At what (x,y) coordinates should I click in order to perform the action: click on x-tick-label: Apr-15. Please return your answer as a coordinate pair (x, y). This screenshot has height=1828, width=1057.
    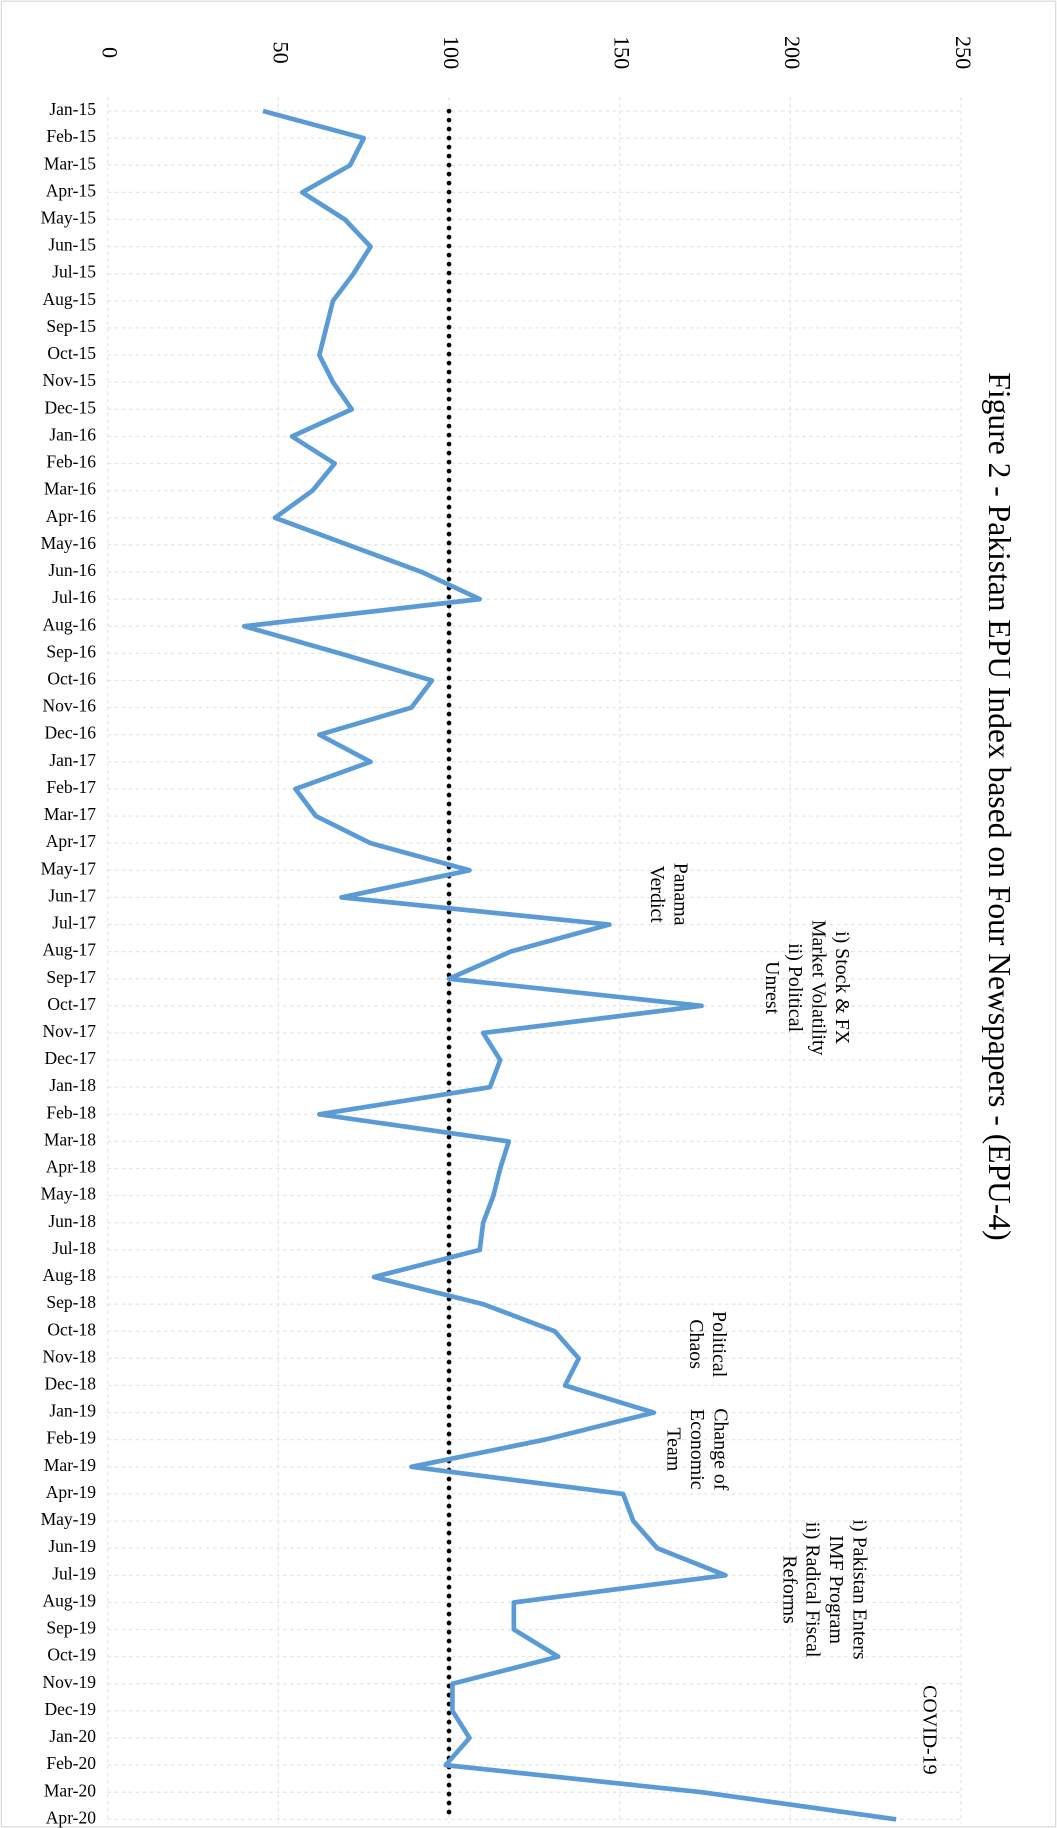
    Looking at the image, I should click on (71, 190).